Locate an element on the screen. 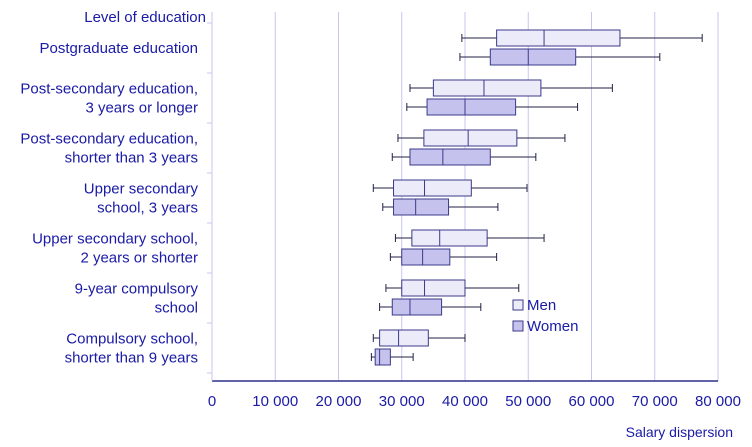 The image size is (752, 447). x-tick-label: 50 000 is located at coordinates (528, 401).